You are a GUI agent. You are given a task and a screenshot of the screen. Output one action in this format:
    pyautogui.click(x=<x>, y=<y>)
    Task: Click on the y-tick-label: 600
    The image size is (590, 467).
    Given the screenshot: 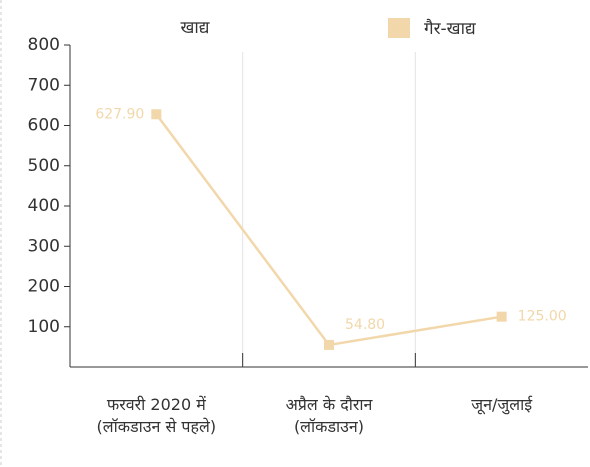 What is the action you would take?
    pyautogui.click(x=44, y=126)
    